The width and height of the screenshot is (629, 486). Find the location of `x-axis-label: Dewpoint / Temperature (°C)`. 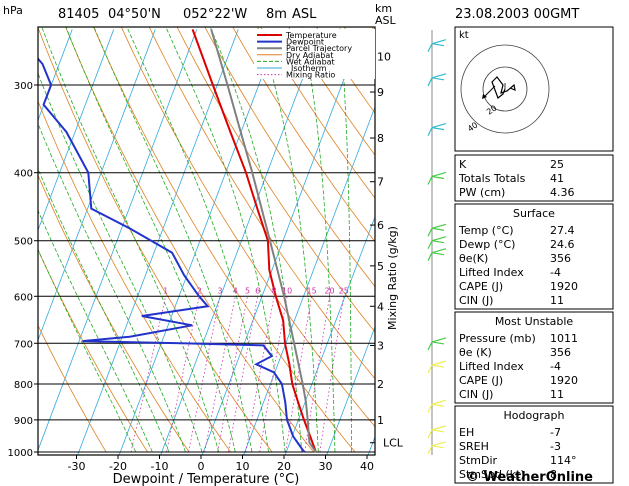

x-axis-label: Dewpoint / Temperature (°C) is located at coordinates (206, 479).